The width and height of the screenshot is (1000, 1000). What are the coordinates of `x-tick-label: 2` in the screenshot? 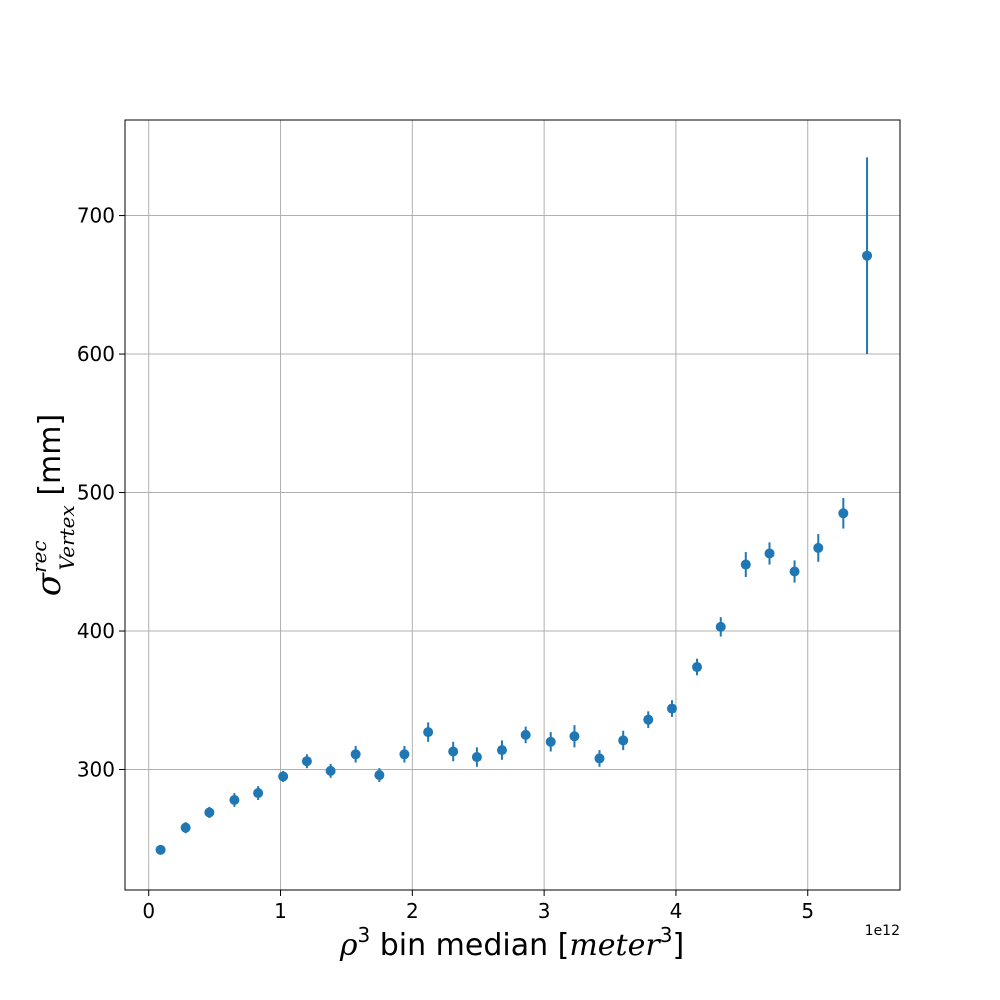 It's located at (412, 911).